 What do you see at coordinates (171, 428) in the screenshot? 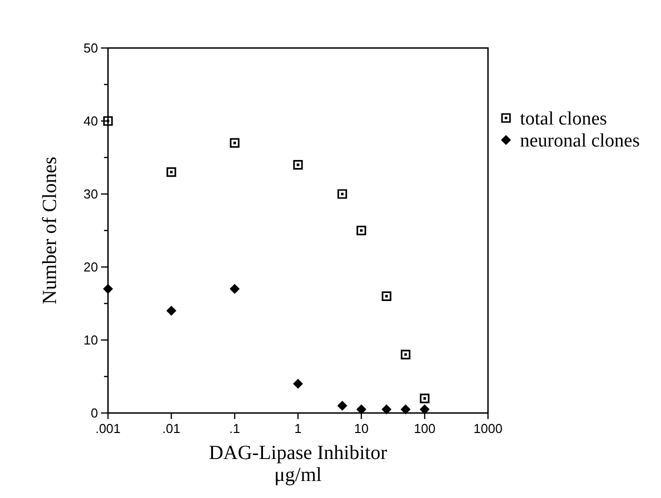
I see `x-tick-label: .01` at bounding box center [171, 428].